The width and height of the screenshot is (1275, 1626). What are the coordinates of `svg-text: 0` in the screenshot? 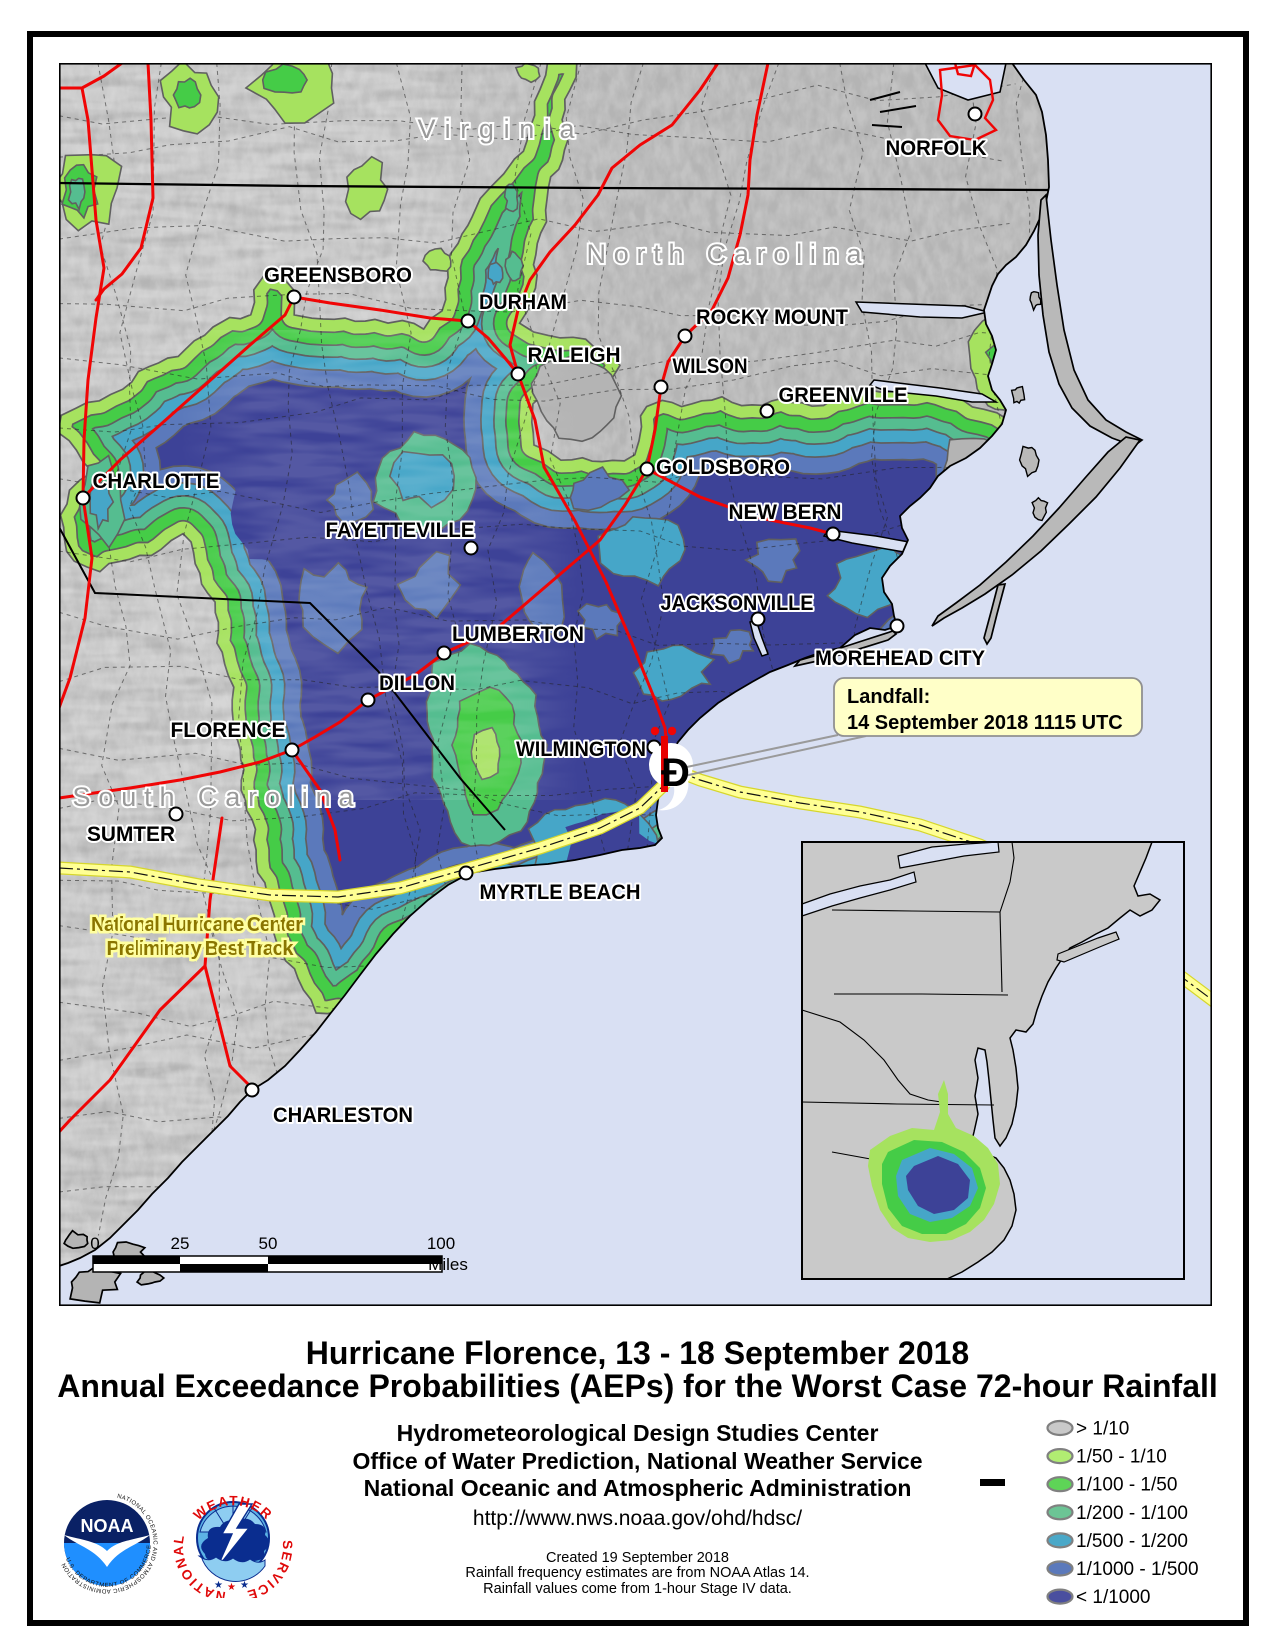 It's located at (94, 1243).